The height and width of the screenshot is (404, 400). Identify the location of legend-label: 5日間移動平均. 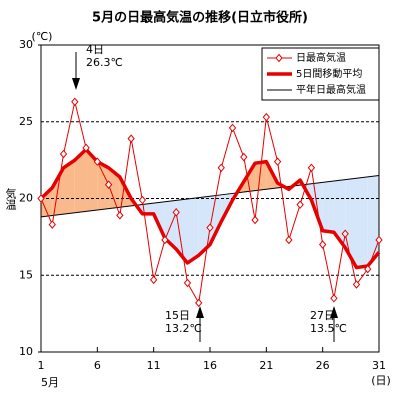
(329, 73).